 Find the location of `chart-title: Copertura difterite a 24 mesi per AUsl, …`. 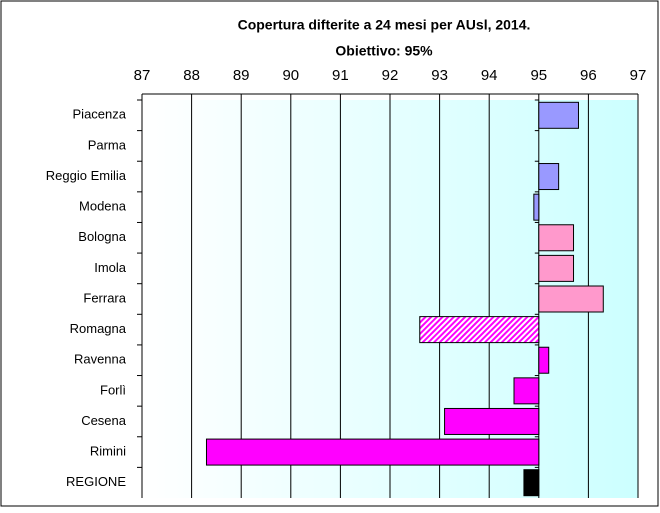

chart-title: Copertura difterite a 24 mesi per AUsl, … is located at coordinates (384, 25).